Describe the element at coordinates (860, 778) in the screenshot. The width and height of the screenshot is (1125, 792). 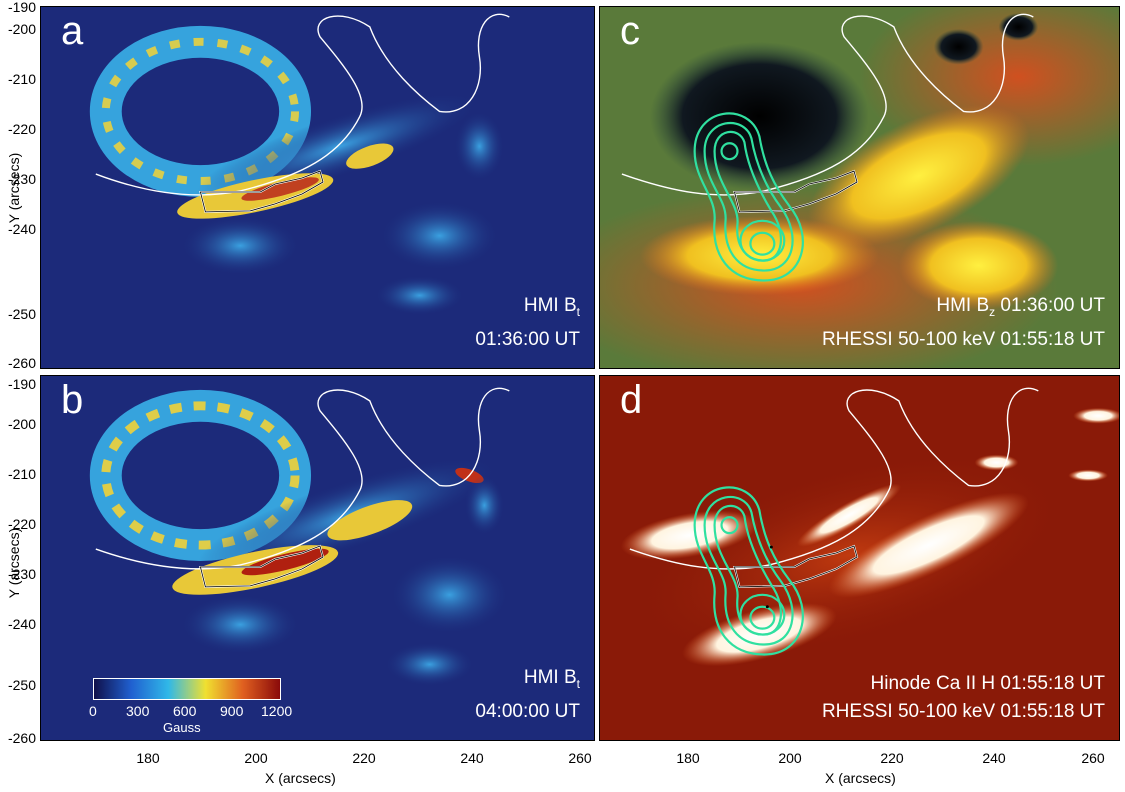
I see `x-axis-label-right: X (arcsecs)` at that location.